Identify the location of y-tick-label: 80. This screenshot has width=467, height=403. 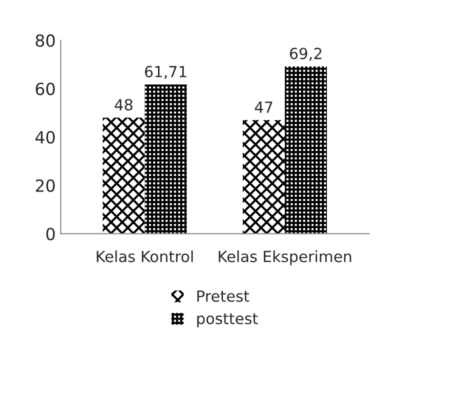
(45, 40).